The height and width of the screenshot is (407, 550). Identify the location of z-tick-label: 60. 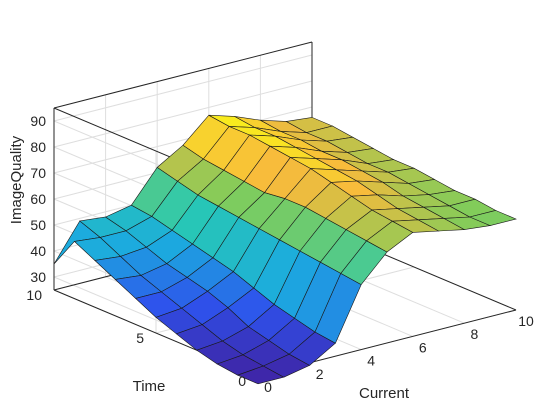
(38, 199).